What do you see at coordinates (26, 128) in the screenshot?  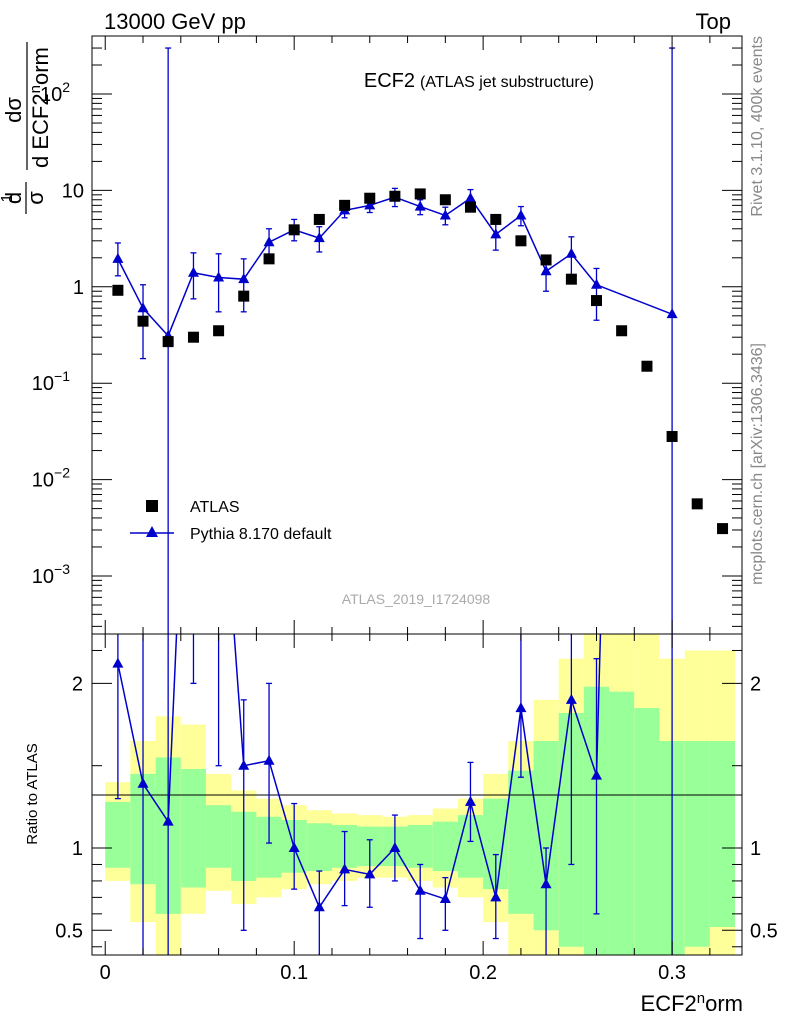 I see `main-y-label: d σ 1 dσ d ECF2norm` at bounding box center [26, 128].